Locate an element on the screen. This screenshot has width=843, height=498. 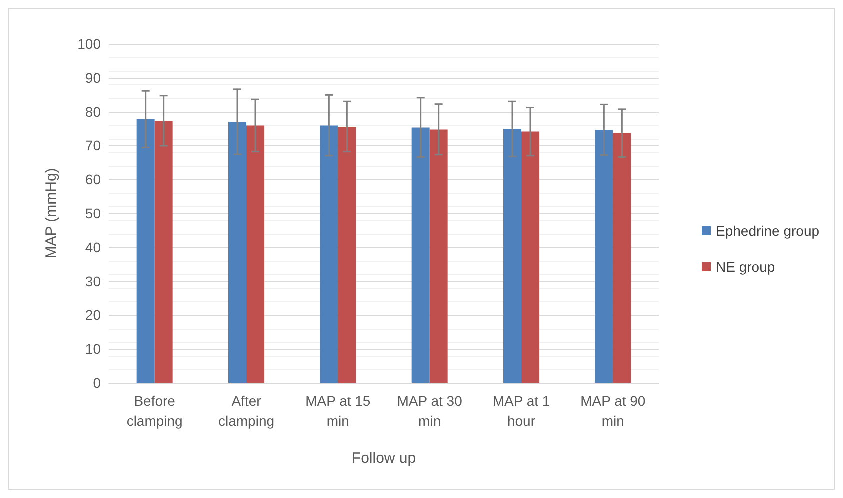
y-tick-label: 100 is located at coordinates (90, 44).